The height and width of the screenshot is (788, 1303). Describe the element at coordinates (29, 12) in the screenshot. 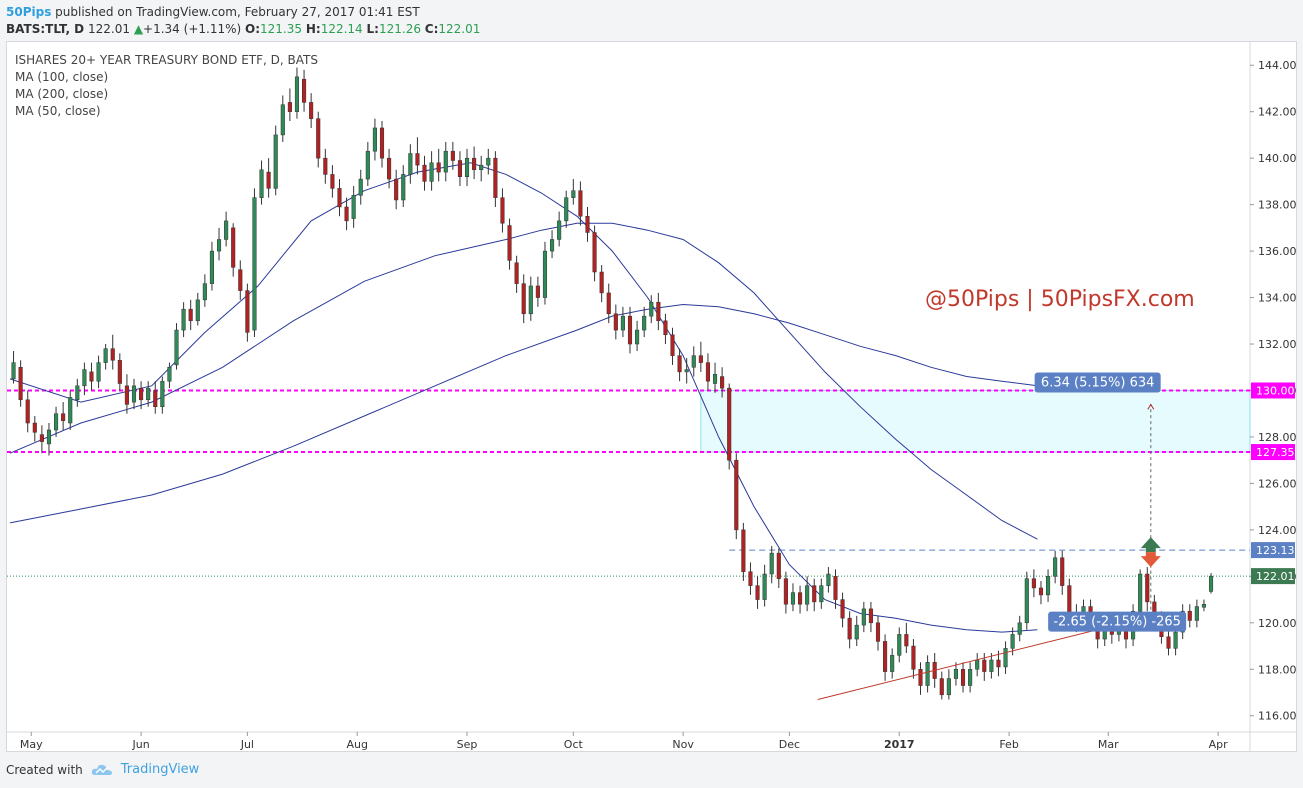

I see `publisher-username: 50Pips` at that location.